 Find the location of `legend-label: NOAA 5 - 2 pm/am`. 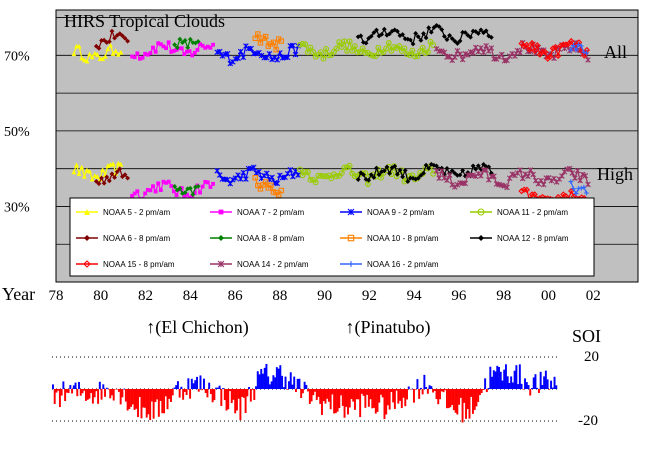

legend-label: NOAA 5 - 2 pm/am is located at coordinates (136, 212).